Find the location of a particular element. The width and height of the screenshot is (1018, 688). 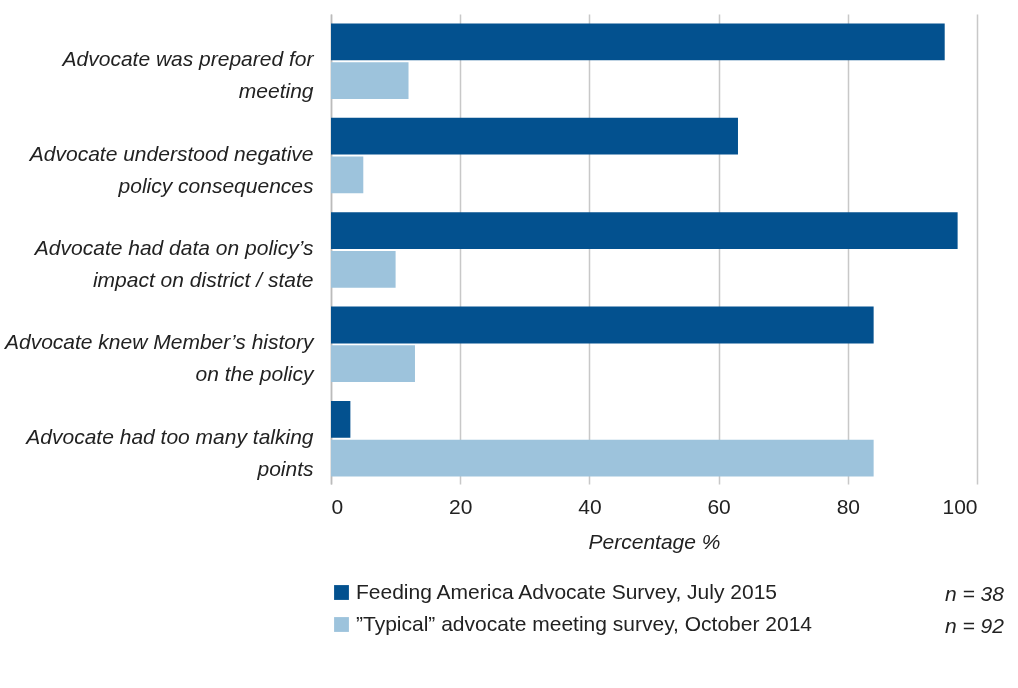

x-tick-label: 0 is located at coordinates (337, 506).